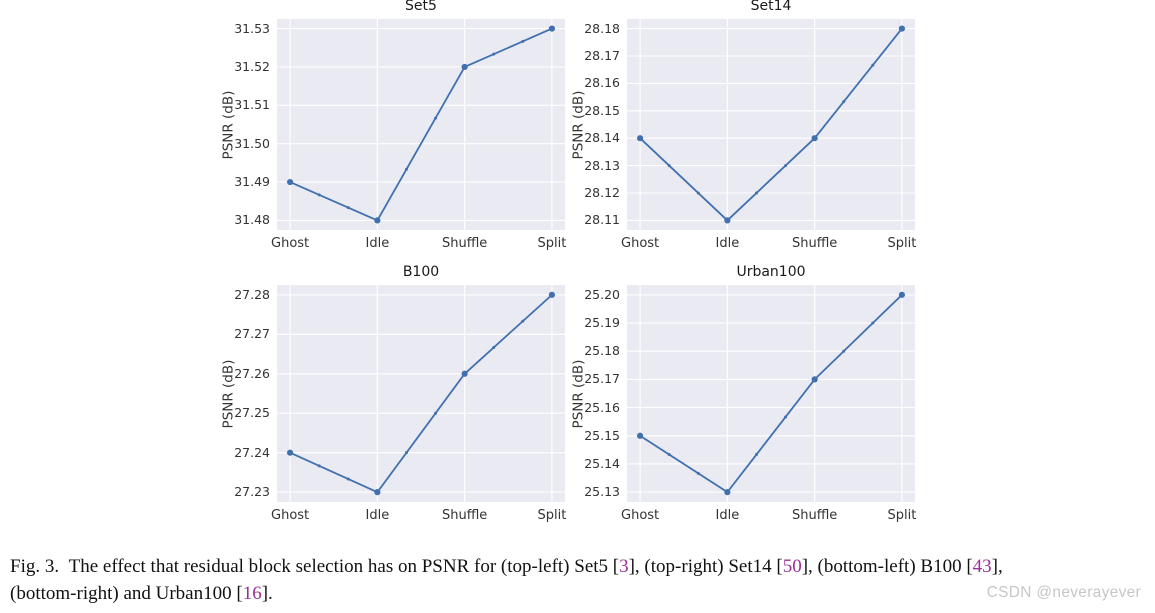 The height and width of the screenshot is (613, 1155). What do you see at coordinates (771, 272) in the screenshot?
I see `chart-title: Urban100` at bounding box center [771, 272].